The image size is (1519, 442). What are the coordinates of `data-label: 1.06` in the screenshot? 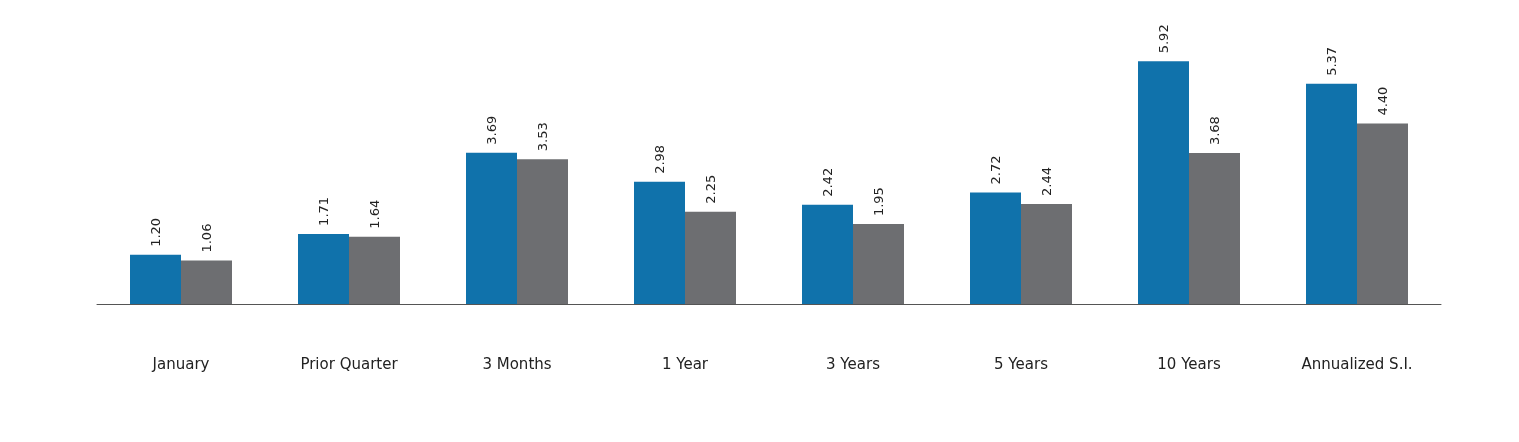 It's located at (206, 238).